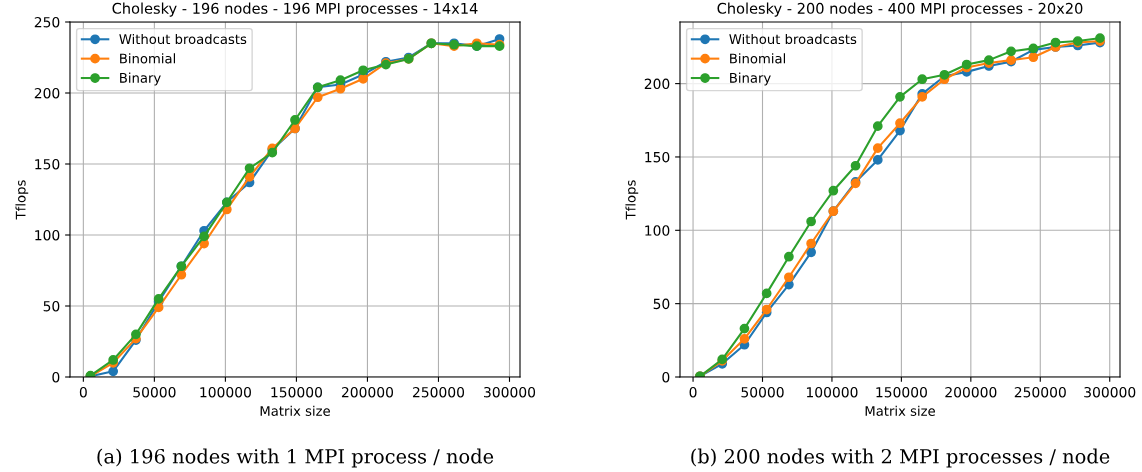 The image size is (1142, 472). What do you see at coordinates (295, 458) in the screenshot?
I see `text: (a) 196 nodes with 1 MPI process / node` at bounding box center [295, 458].